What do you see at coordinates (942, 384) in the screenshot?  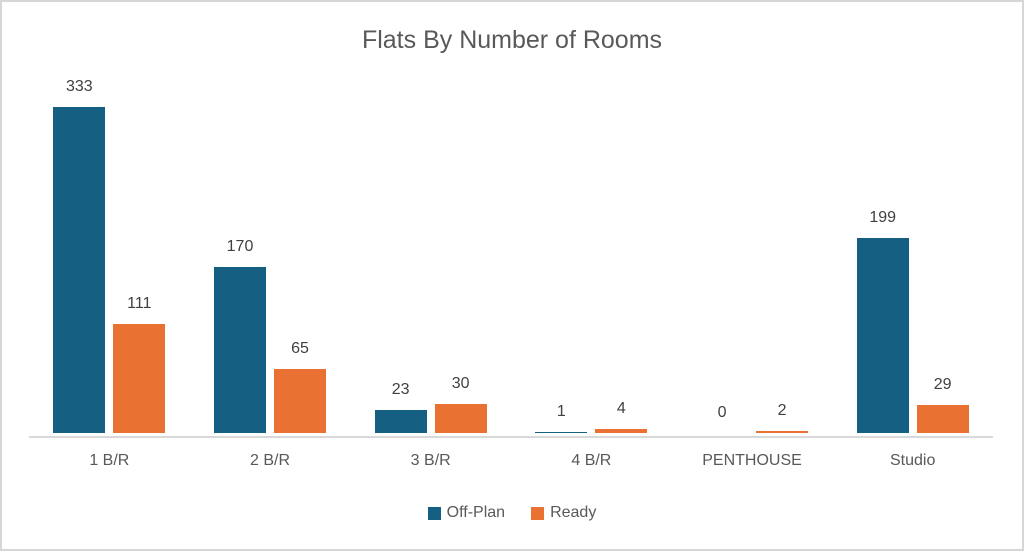 I see `data-label: 29` at bounding box center [942, 384].